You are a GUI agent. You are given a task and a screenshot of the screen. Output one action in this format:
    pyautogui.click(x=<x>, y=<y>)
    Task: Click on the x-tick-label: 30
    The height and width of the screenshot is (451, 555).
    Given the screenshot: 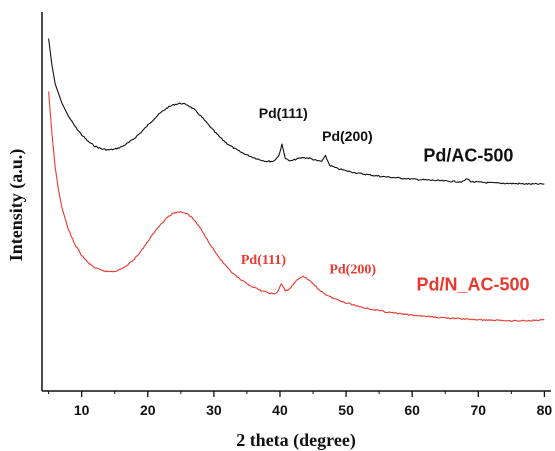 What is the action you would take?
    pyautogui.click(x=214, y=410)
    